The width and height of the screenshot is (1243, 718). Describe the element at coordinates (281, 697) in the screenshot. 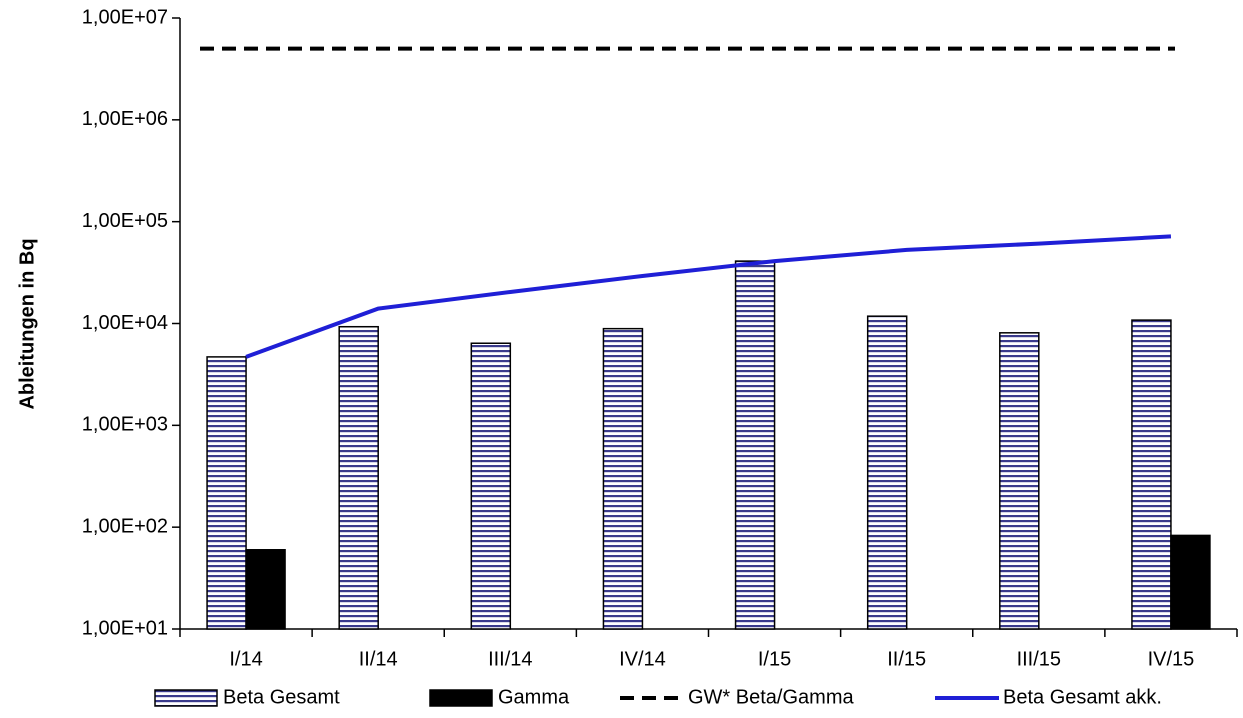

I see `legend-label: Beta Gesamt` at that location.